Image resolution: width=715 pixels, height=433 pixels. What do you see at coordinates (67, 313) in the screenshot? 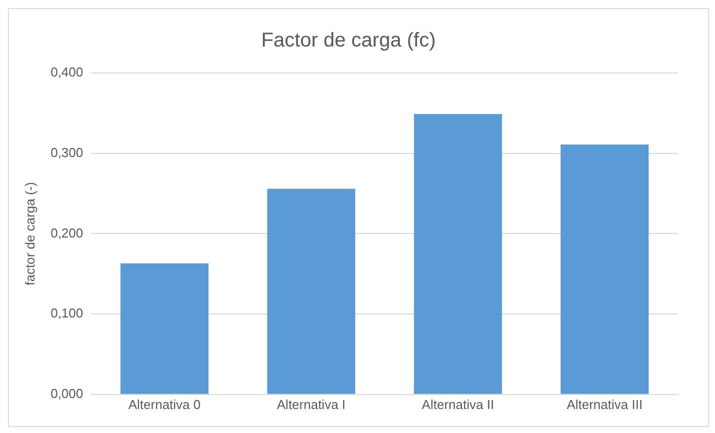
I see `y-tick-label: 0,100` at bounding box center [67, 313].